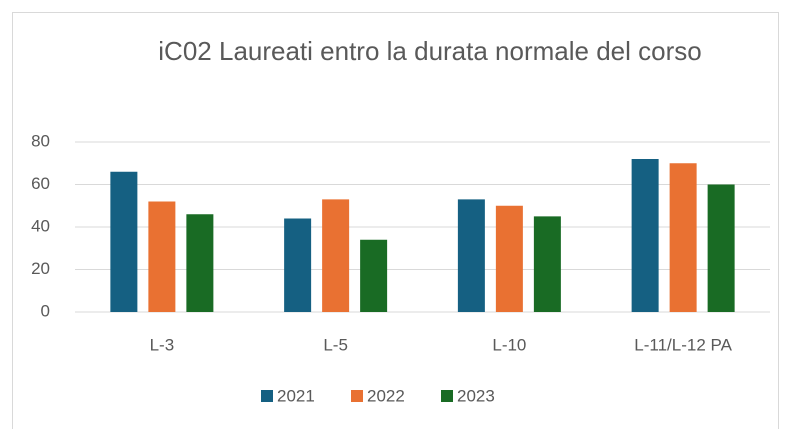  Describe the element at coordinates (40, 225) in the screenshot. I see `y-tick-label: 40` at that location.